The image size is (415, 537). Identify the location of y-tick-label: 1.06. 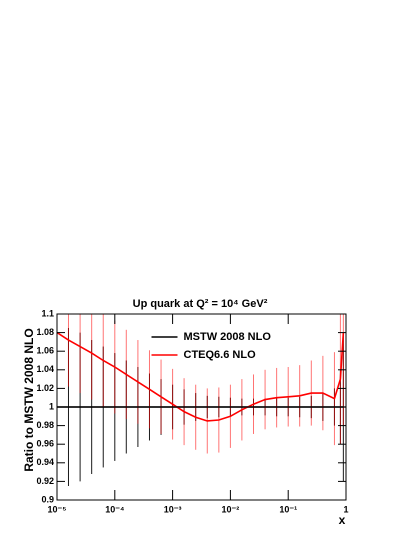
(45, 351).